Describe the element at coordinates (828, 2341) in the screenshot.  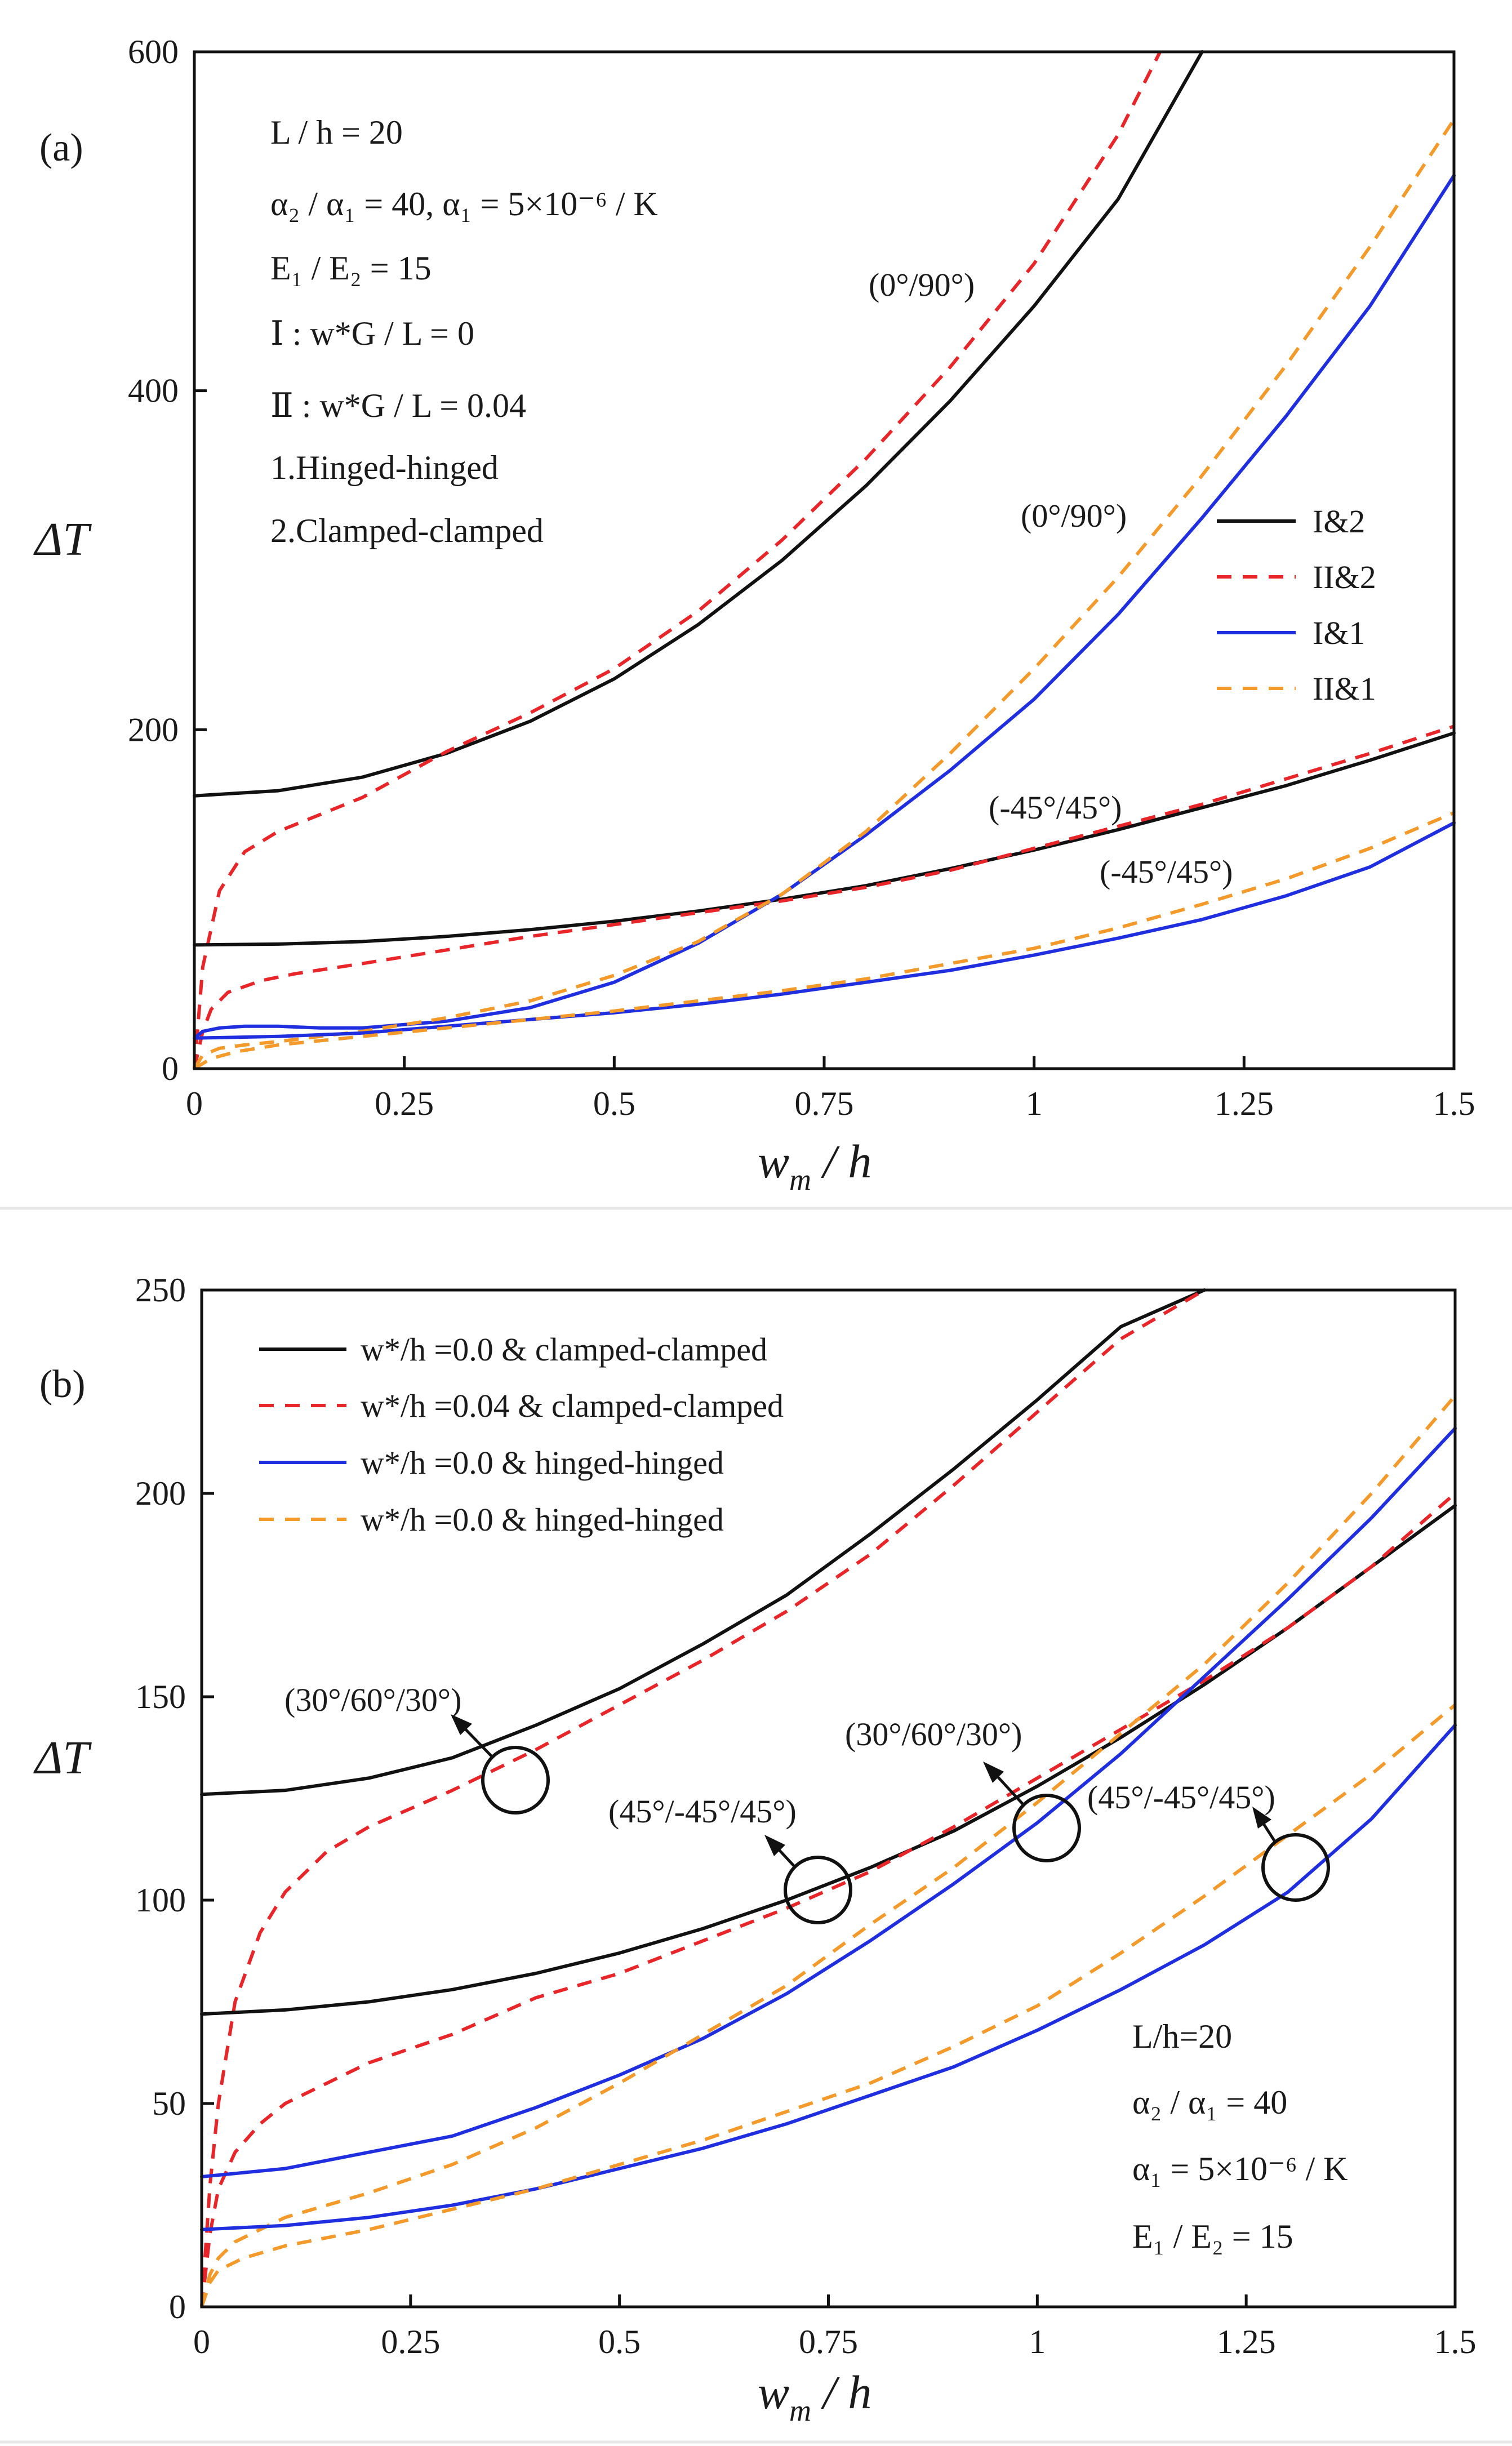
I see `panel-b-x-tick-label: 0.75` at that location.